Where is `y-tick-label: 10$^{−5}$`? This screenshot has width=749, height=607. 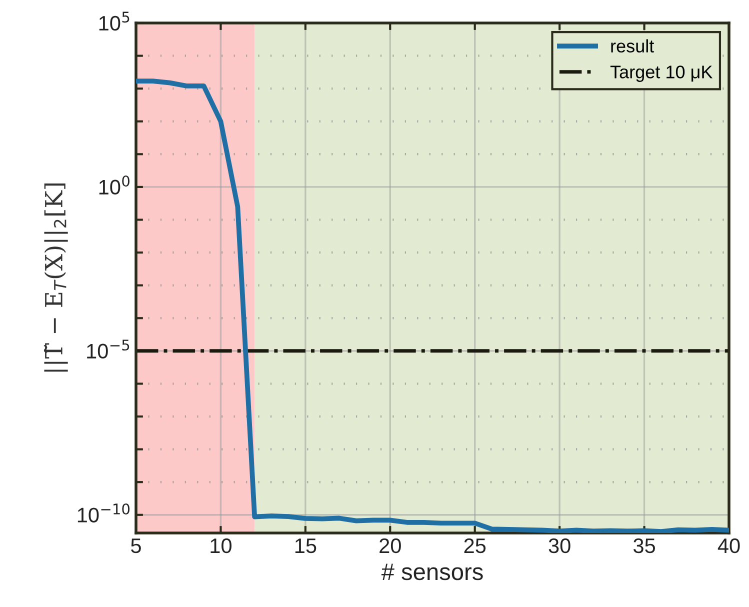
y-tick-label: 10$^{−5}$ is located at coordinates (108, 349).